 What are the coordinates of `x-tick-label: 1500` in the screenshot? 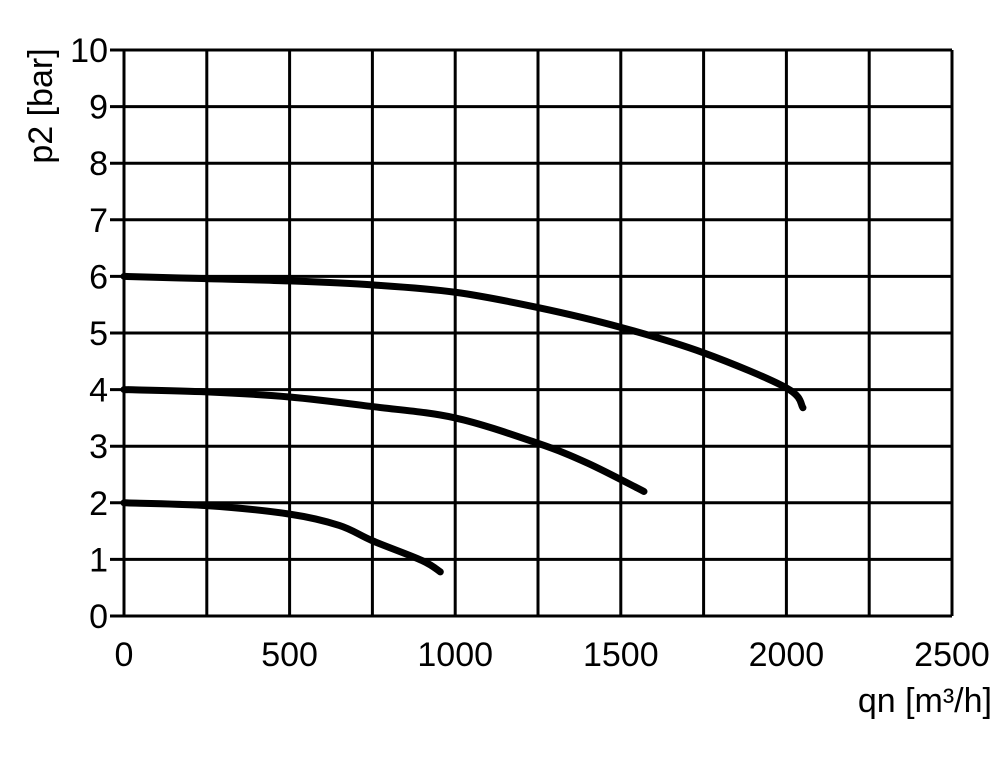 It's located at (621, 655).